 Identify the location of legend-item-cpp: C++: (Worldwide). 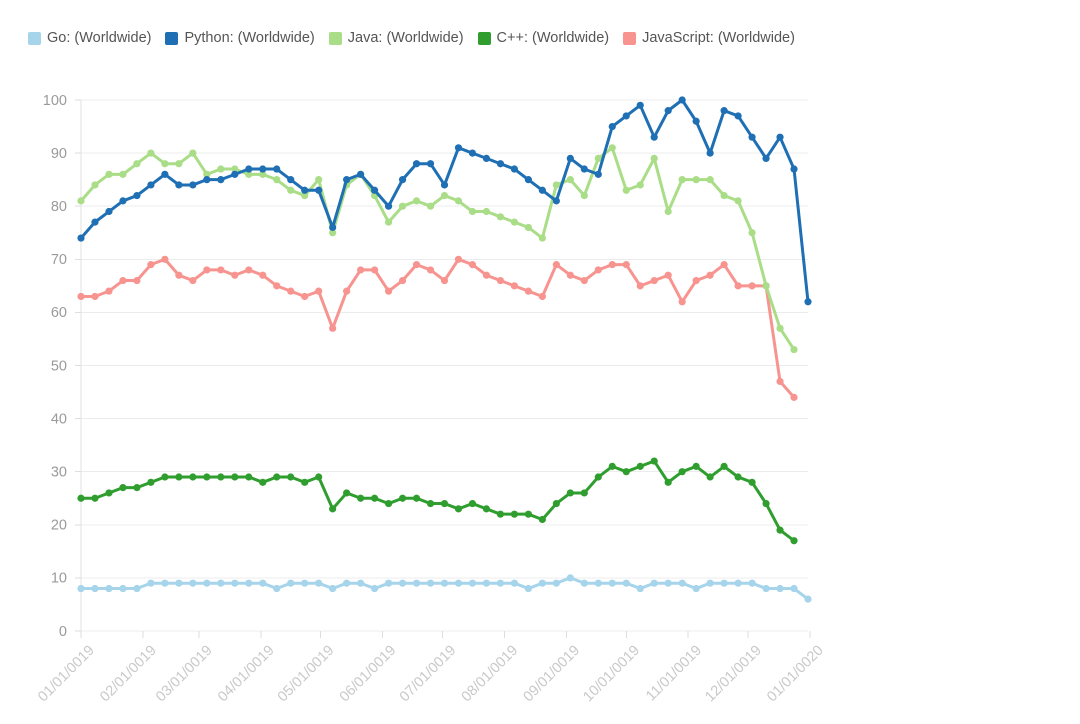
(543, 38).